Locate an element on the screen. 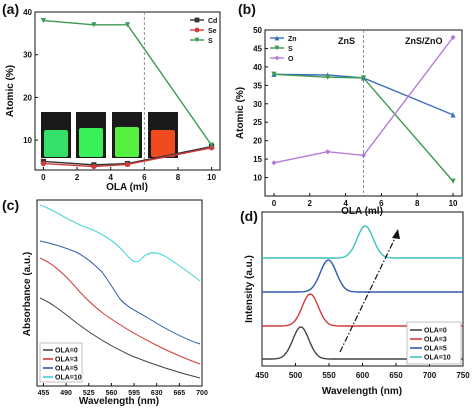 The image size is (474, 413). x-tick-label: 4 is located at coordinates (110, 177).